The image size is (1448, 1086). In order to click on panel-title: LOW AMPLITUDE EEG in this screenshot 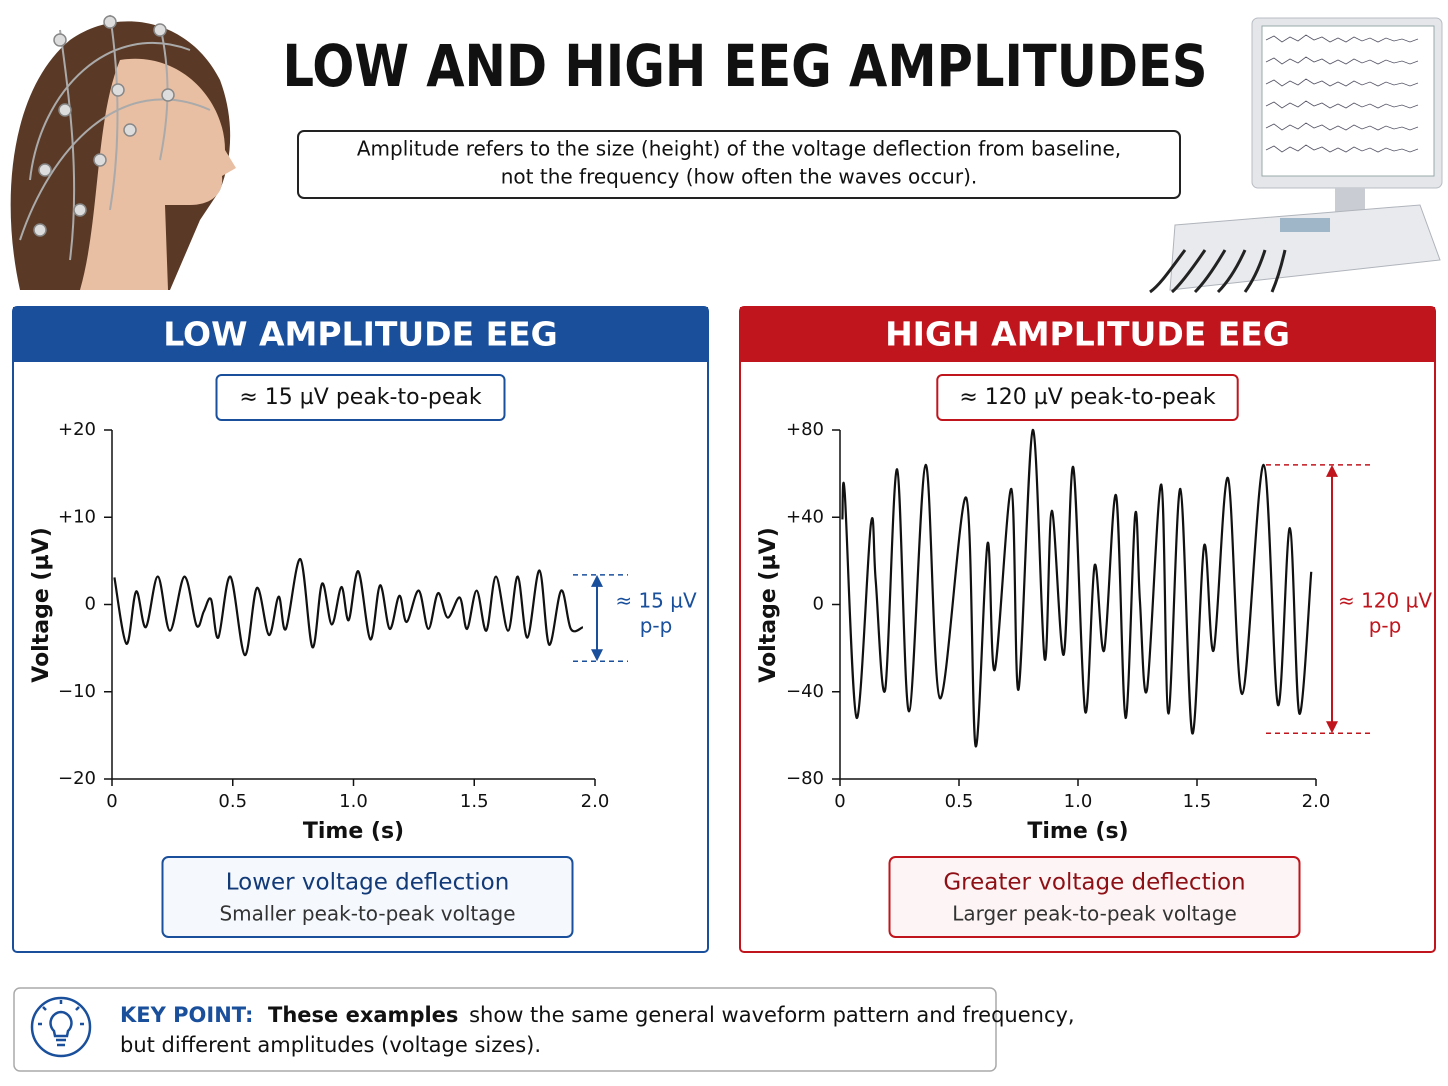, I will do `click(360, 334)`.